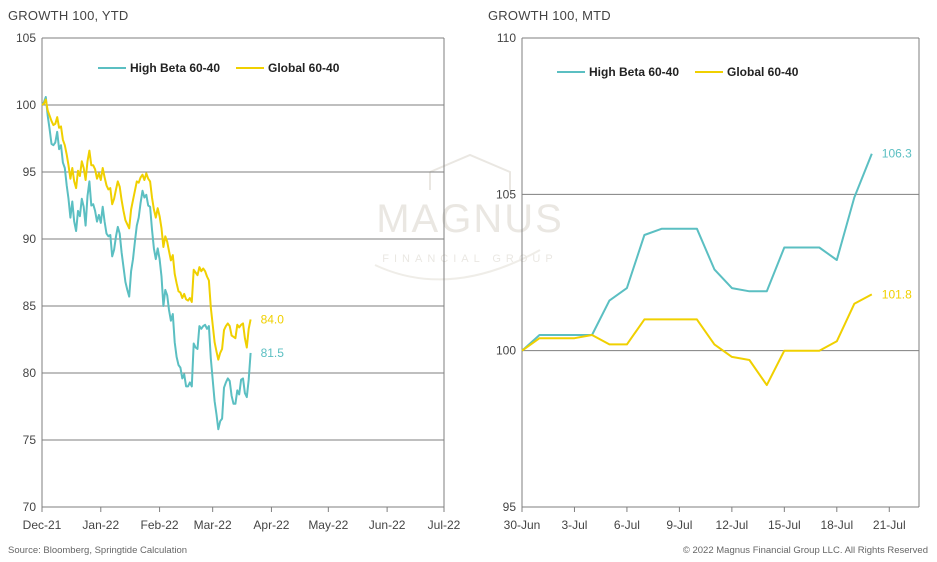 The image size is (937, 562). Describe the element at coordinates (506, 38) in the screenshot. I see `y-tick-label: 110` at that location.